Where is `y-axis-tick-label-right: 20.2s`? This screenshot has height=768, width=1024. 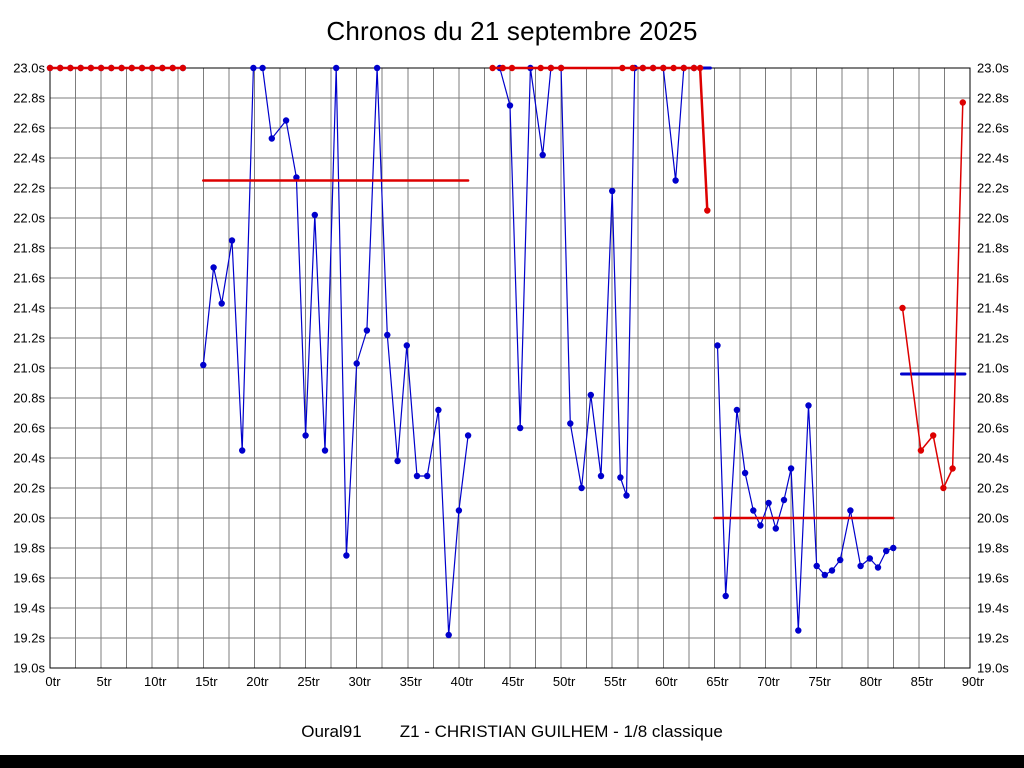
y-axis-tick-label-right: 20.2s is located at coordinates (993, 488).